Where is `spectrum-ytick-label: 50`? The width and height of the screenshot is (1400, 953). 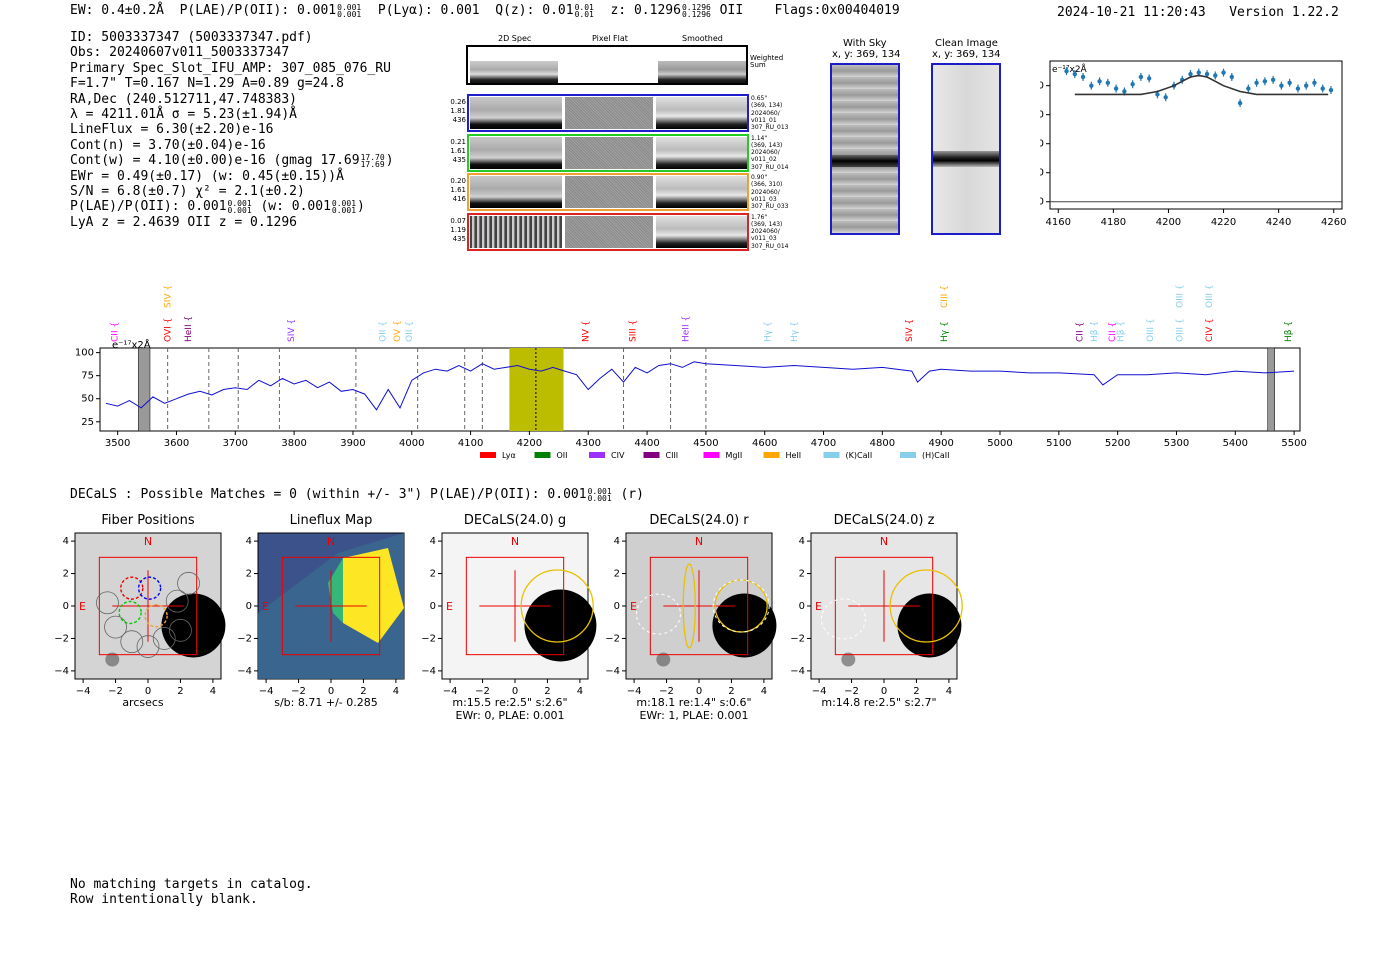 spectrum-ytick-label: 50 is located at coordinates (87, 399).